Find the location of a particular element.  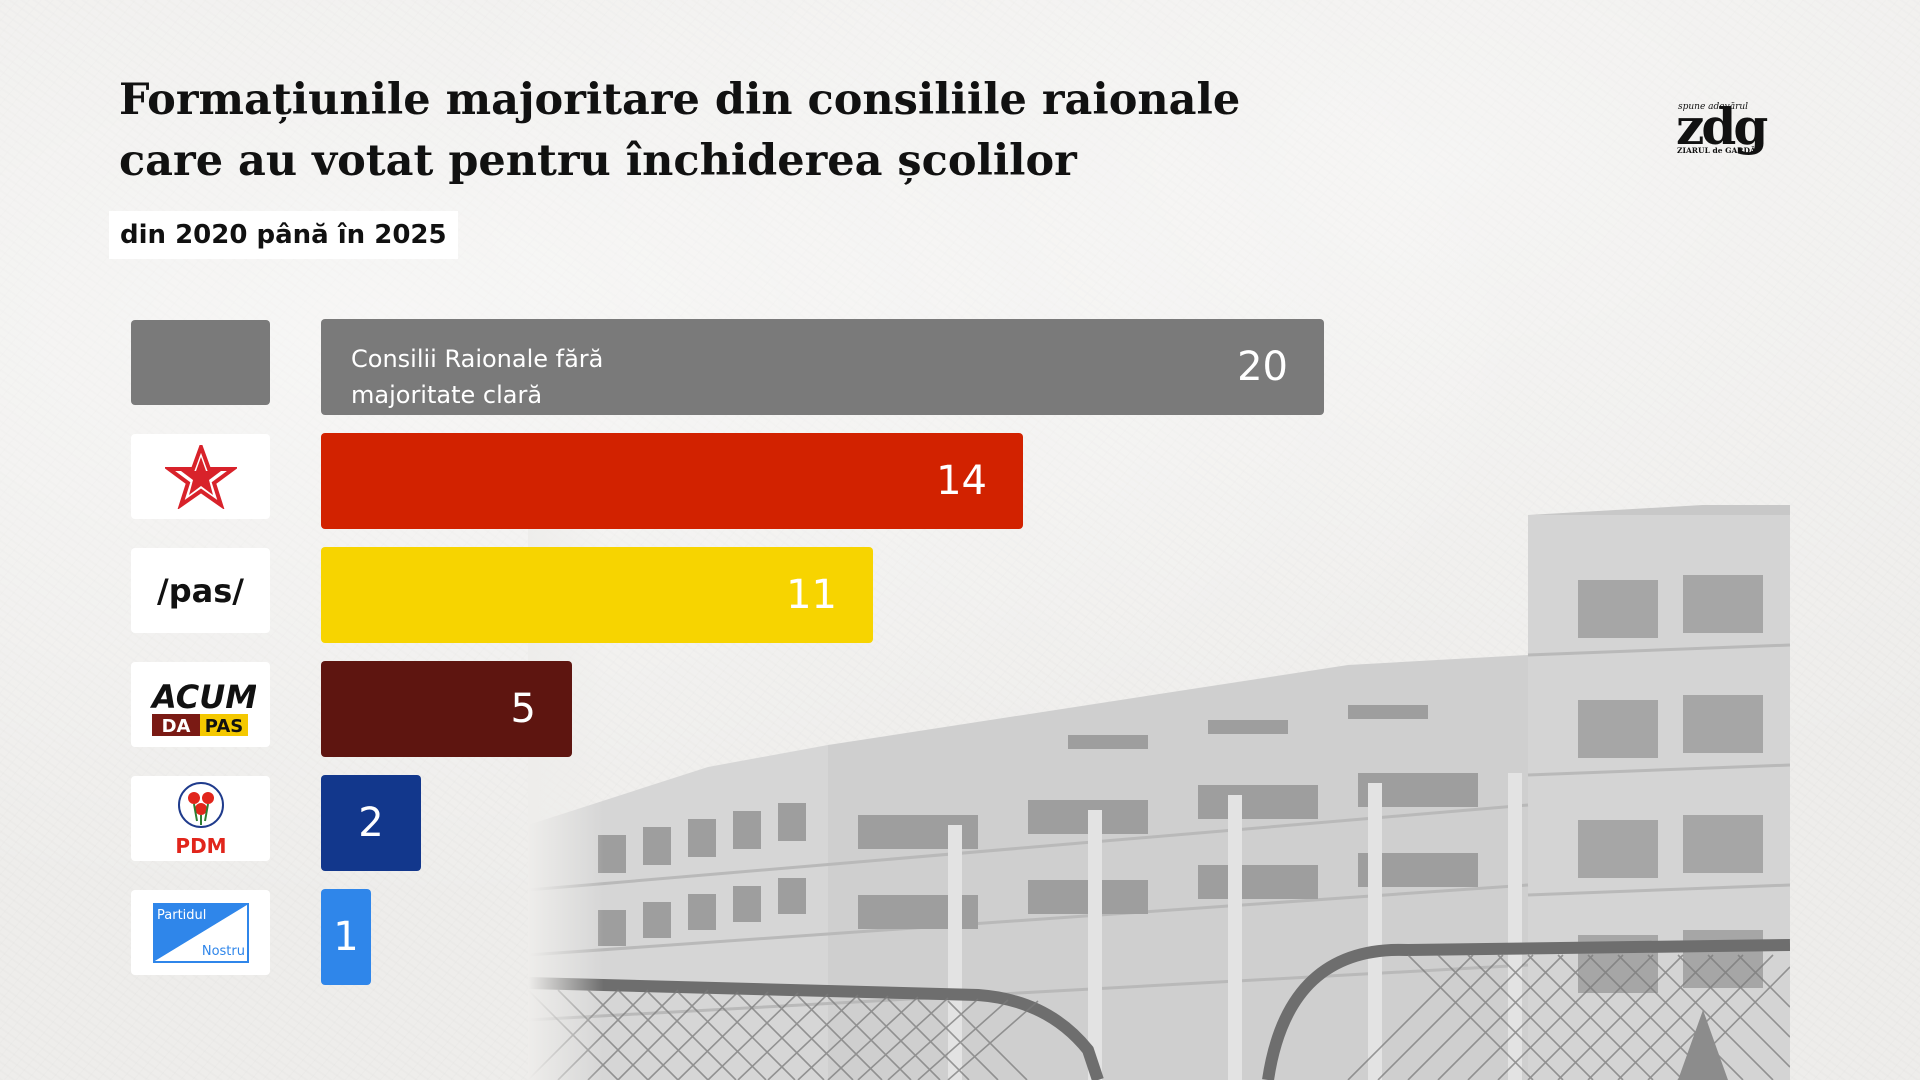

no-majority-swatch is located at coordinates (200, 362).